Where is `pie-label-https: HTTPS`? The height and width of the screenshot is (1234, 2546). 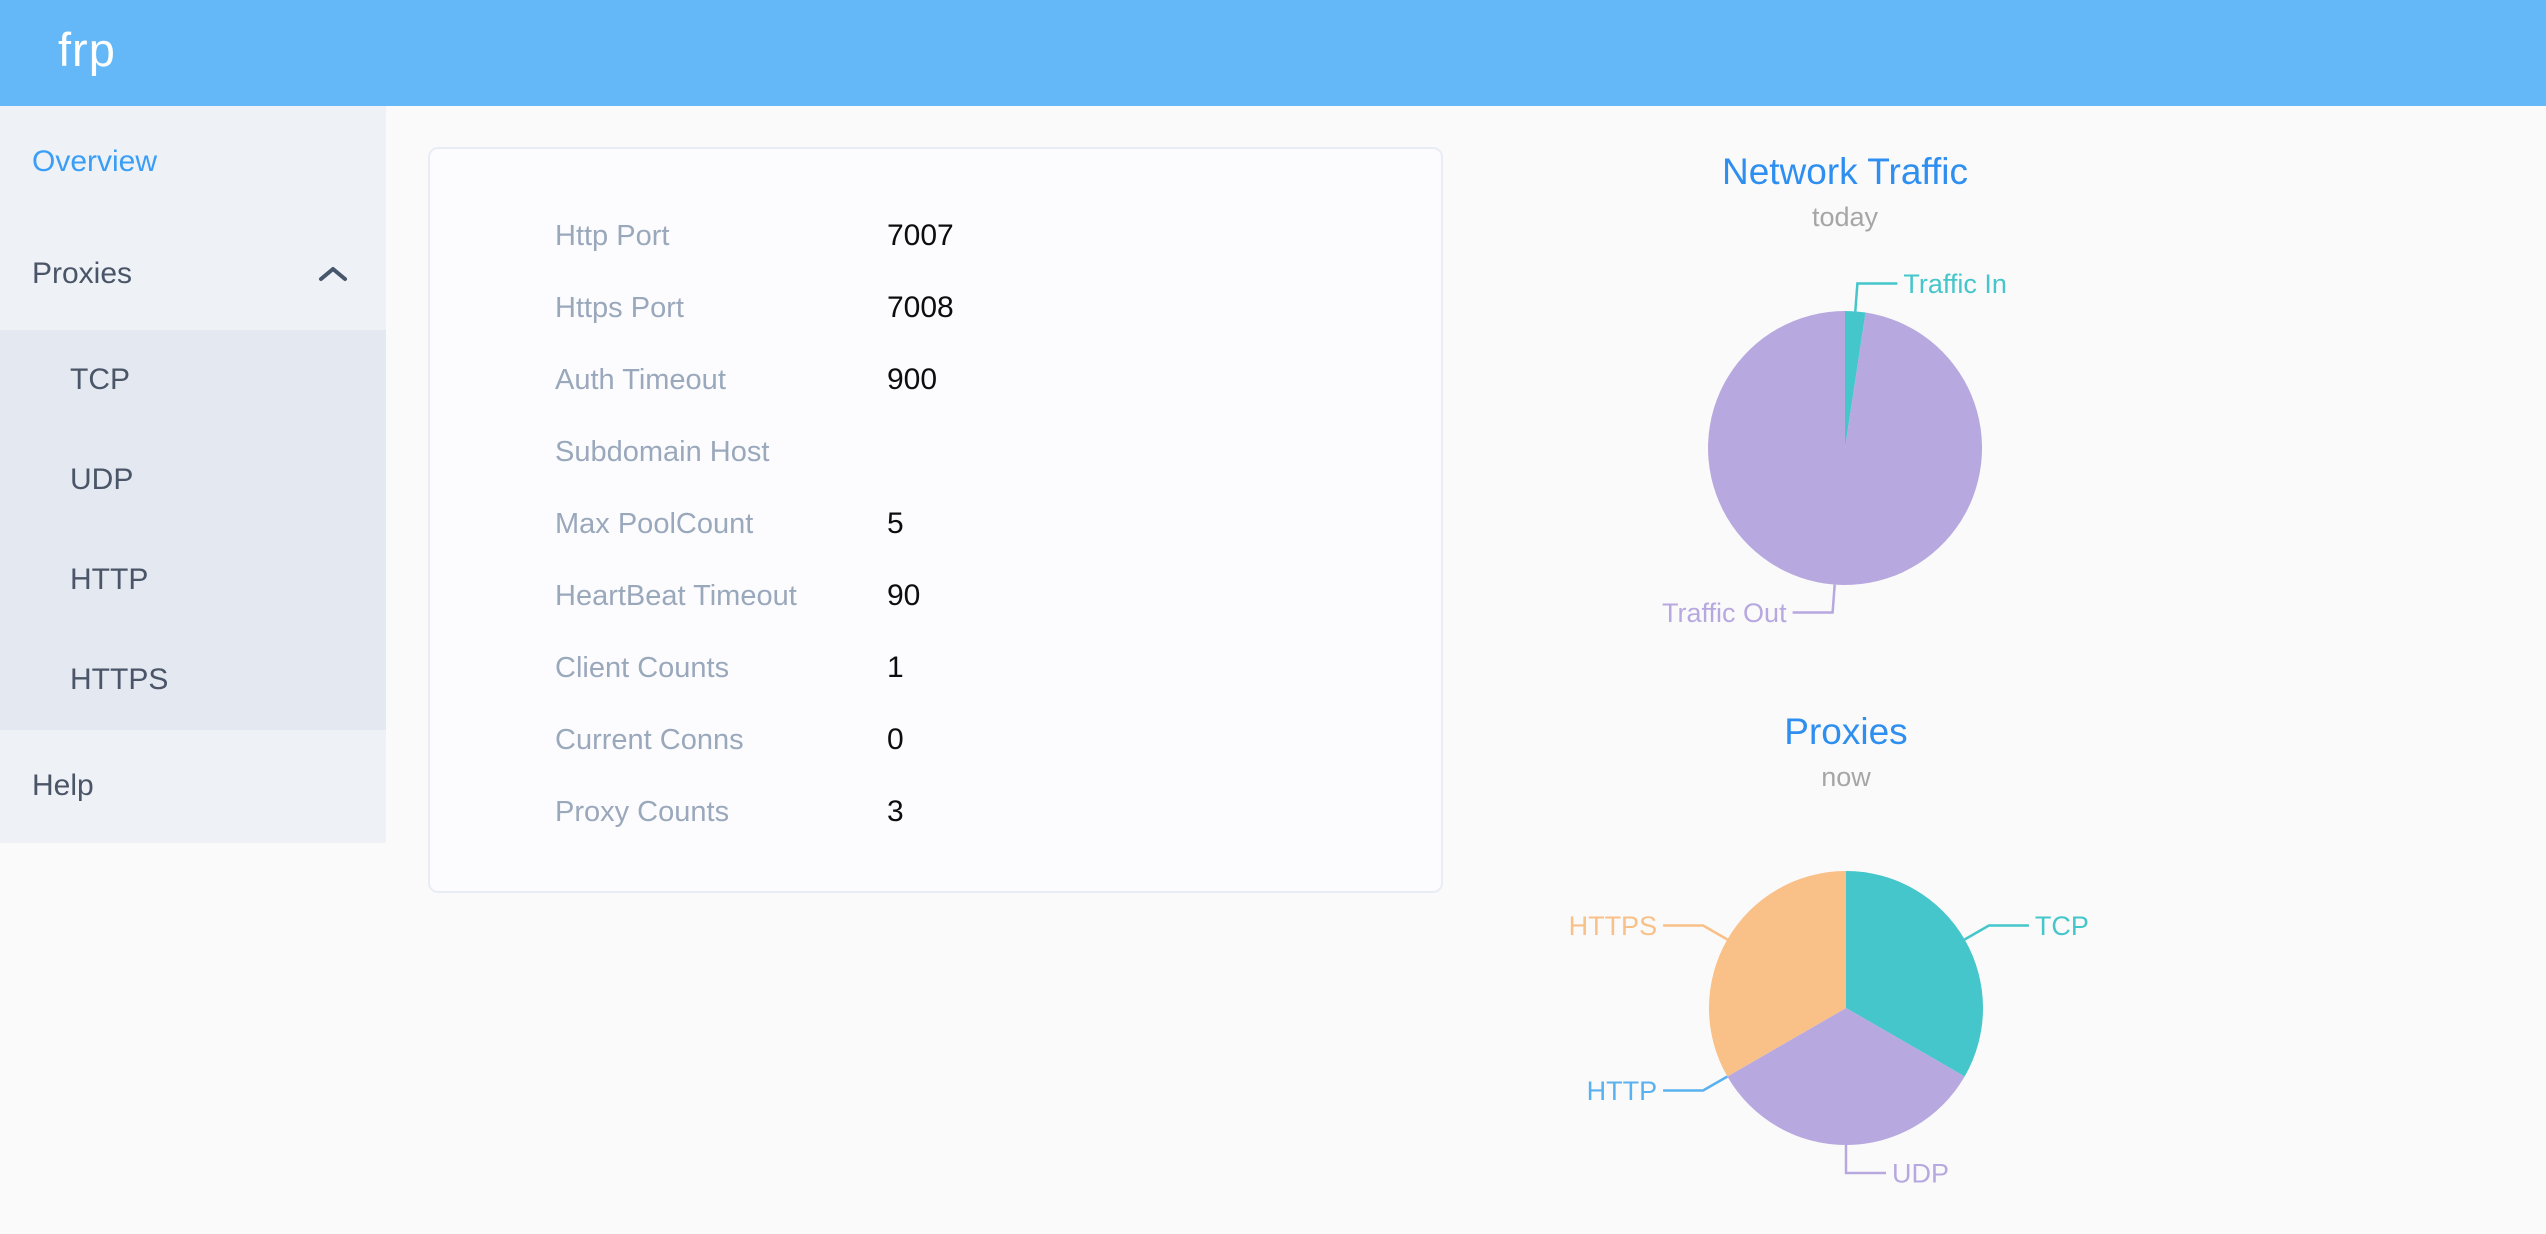 pie-label-https: HTTPS is located at coordinates (1613, 926).